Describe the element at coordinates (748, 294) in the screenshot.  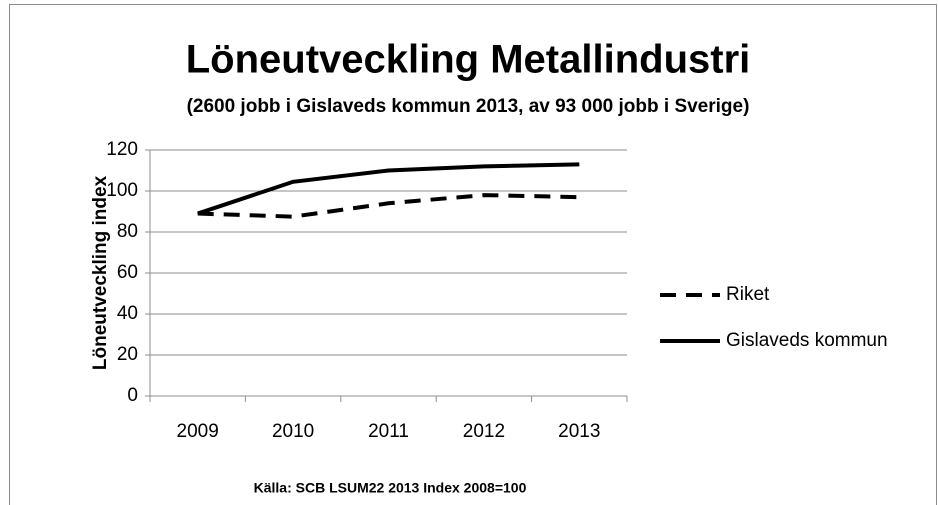
I see `legend-label: Riket` at that location.